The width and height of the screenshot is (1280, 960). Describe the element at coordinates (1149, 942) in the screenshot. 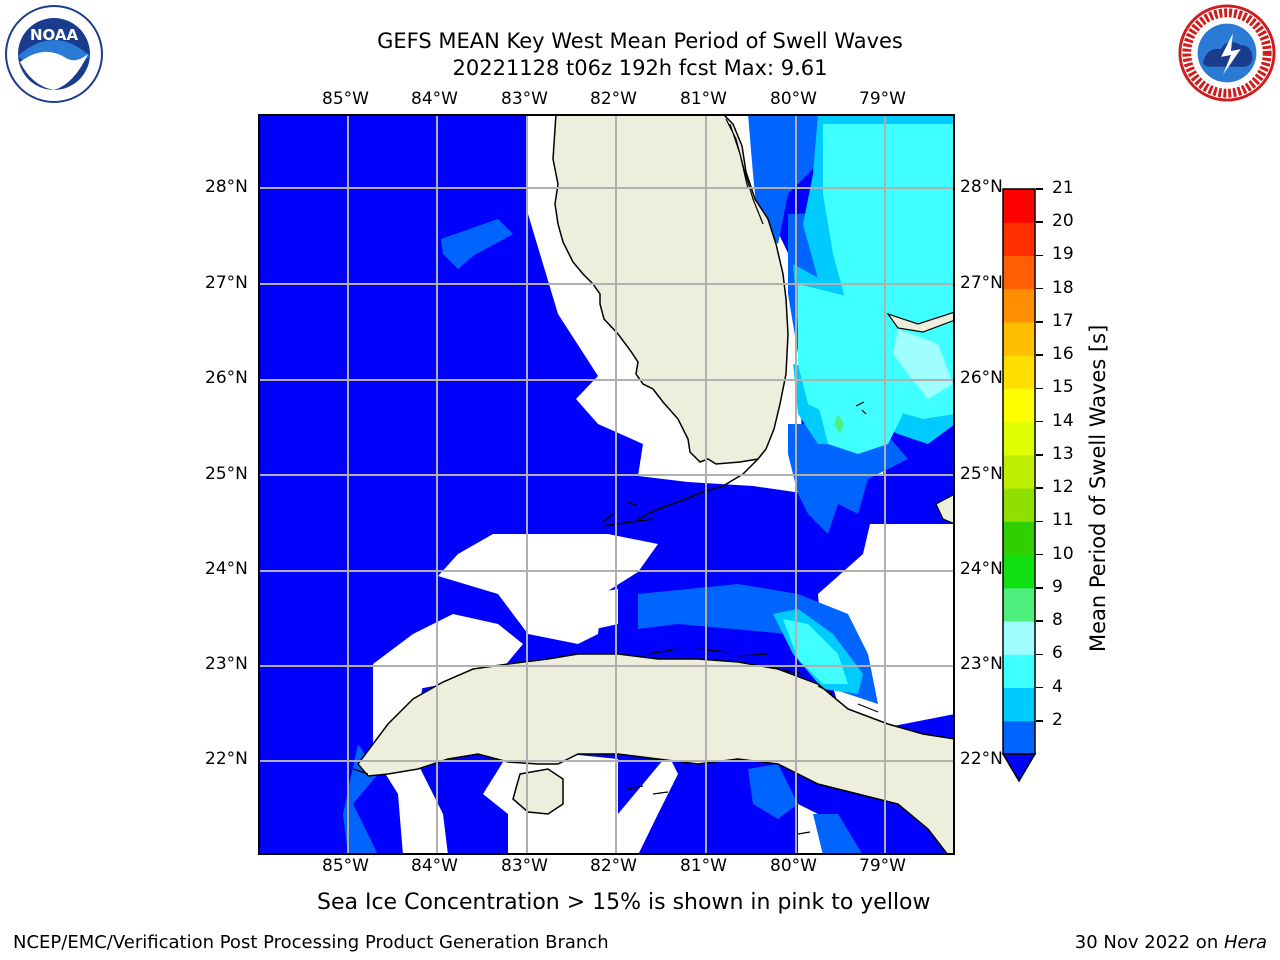

I see `footer-date: 30 Nov 2022 on` at that location.